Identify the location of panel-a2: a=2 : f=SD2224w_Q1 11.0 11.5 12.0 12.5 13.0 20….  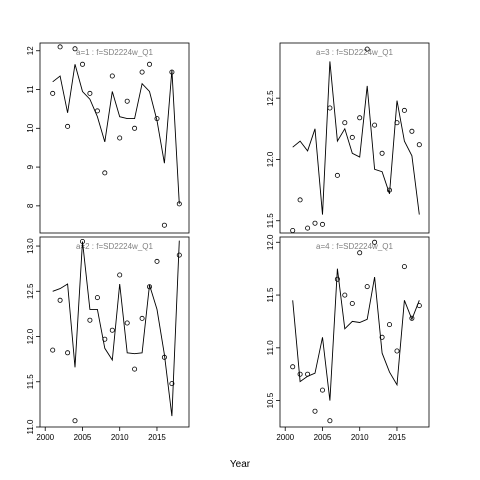
(108, 339).